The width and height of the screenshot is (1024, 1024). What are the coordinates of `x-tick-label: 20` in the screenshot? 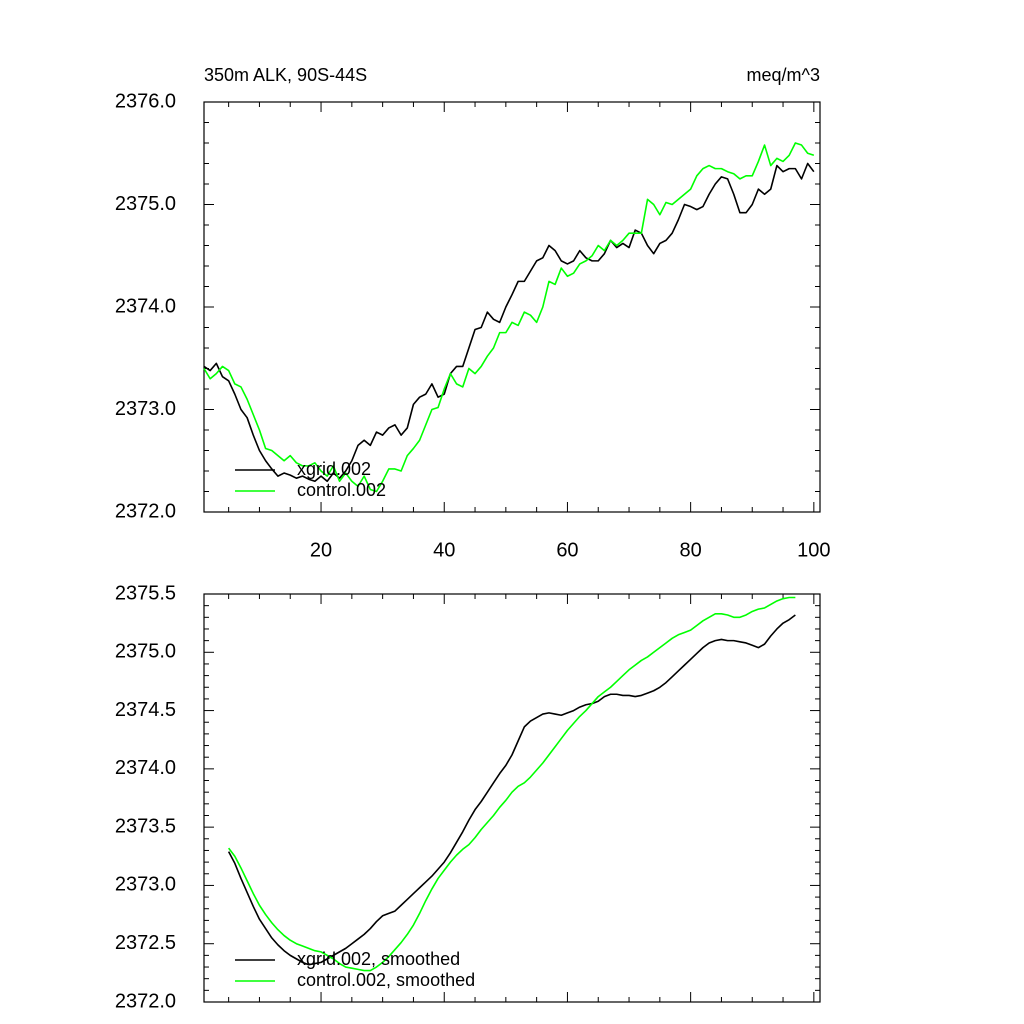 It's located at (321, 550).